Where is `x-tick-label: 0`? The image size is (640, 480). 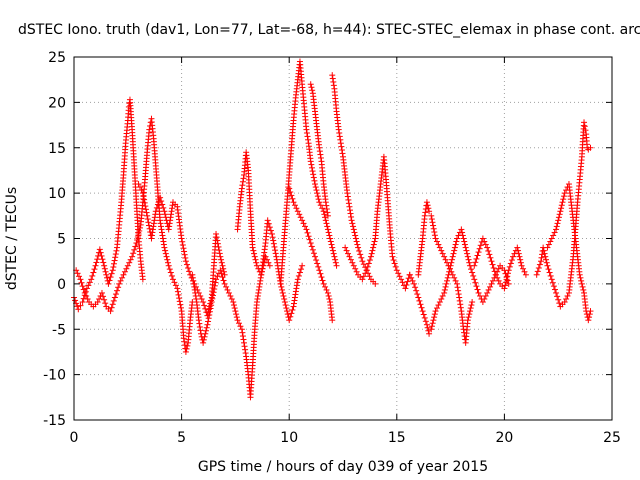
x-tick-label: 0 is located at coordinates (74, 438).